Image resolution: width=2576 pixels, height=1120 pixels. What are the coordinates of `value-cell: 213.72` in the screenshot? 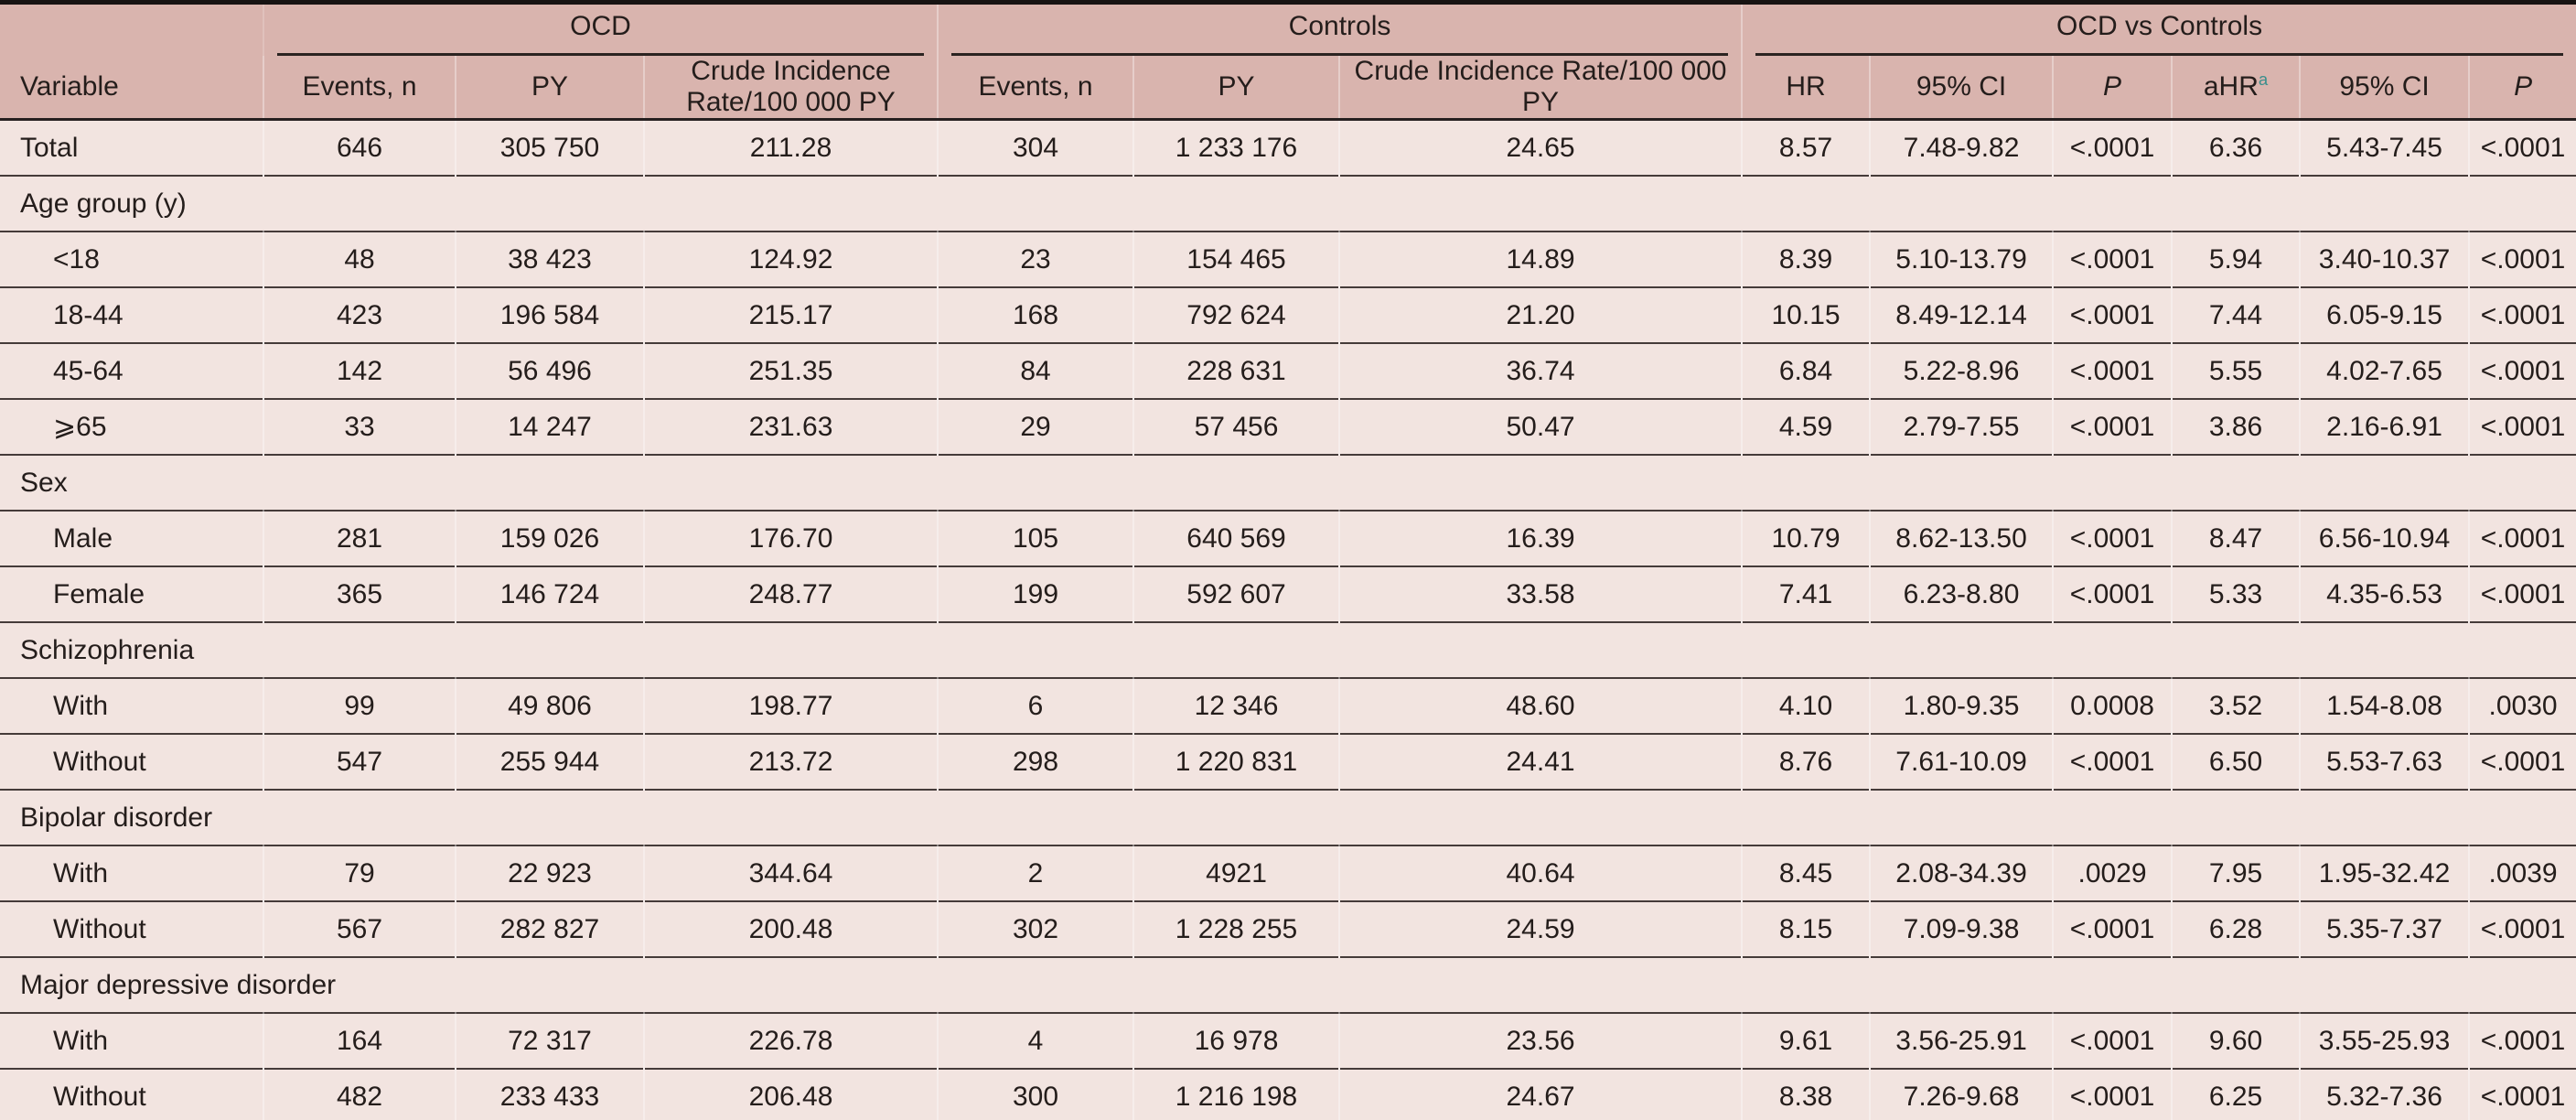 It's located at (792, 761).